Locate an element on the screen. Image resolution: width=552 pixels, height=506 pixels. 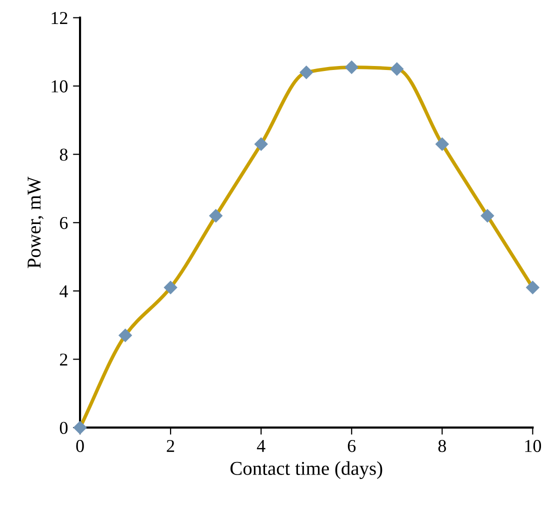
x-tick-label: 6 is located at coordinates (352, 446).